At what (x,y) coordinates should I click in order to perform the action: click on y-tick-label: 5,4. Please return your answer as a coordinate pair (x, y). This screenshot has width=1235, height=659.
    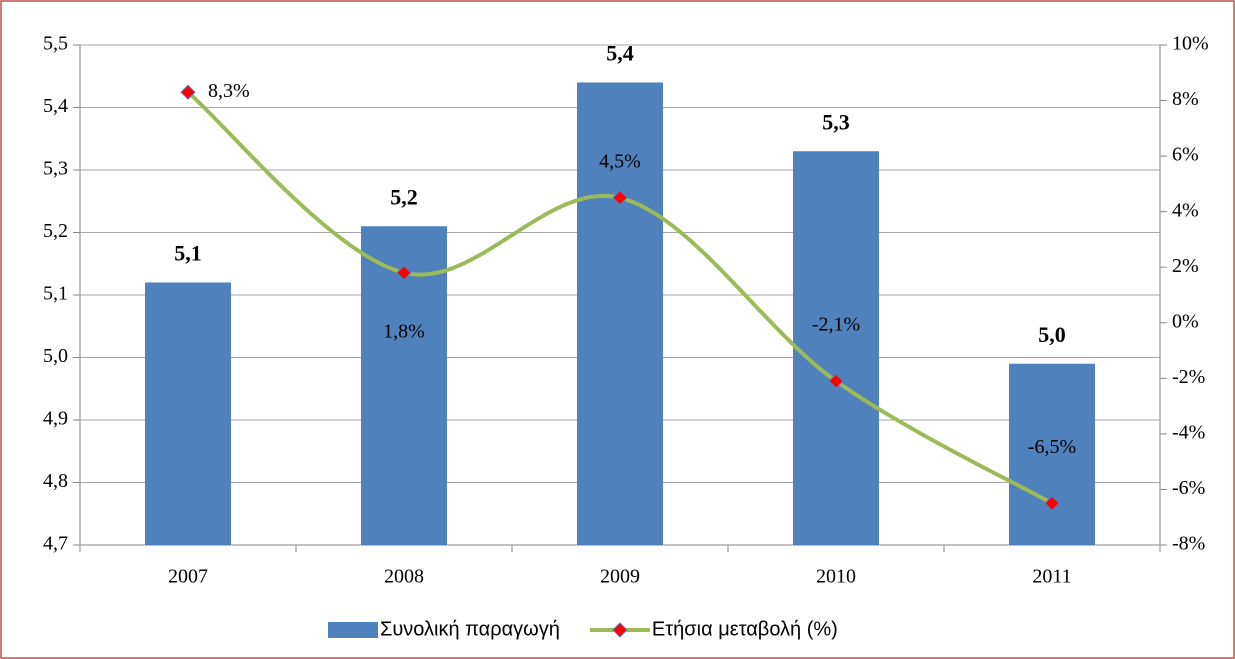
    Looking at the image, I should click on (55, 106).